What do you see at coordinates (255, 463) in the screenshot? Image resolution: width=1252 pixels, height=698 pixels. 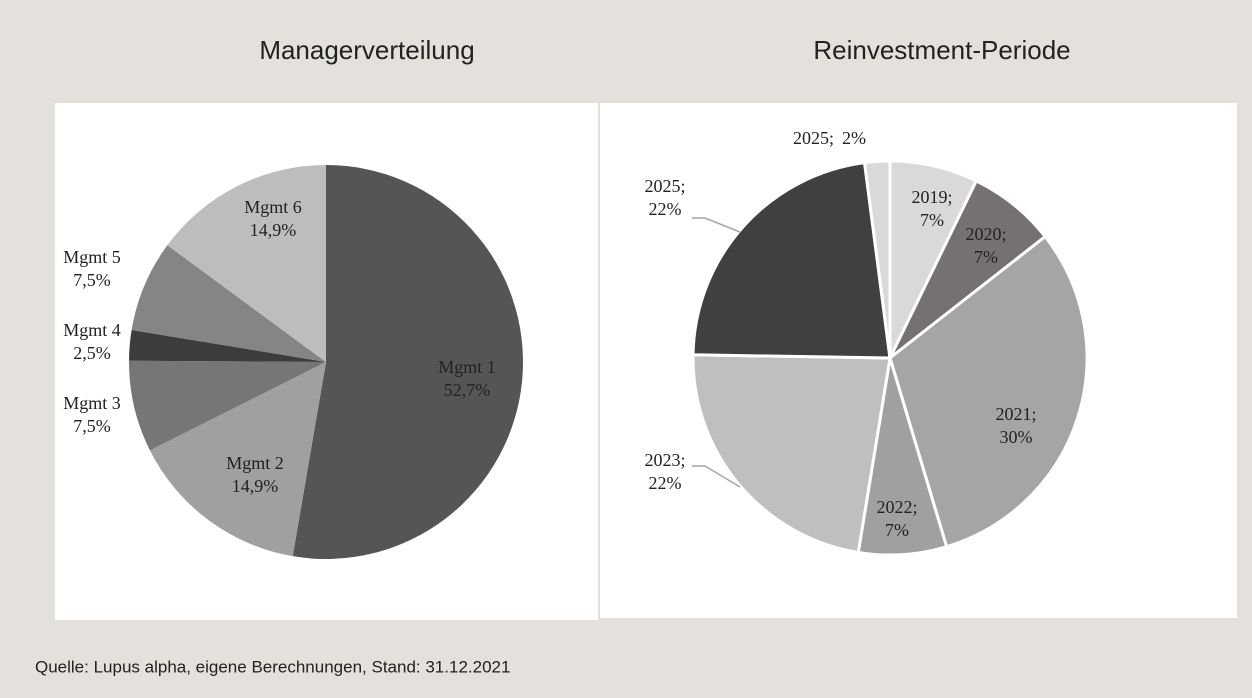 I see `slice-label: Mgmt 2` at bounding box center [255, 463].